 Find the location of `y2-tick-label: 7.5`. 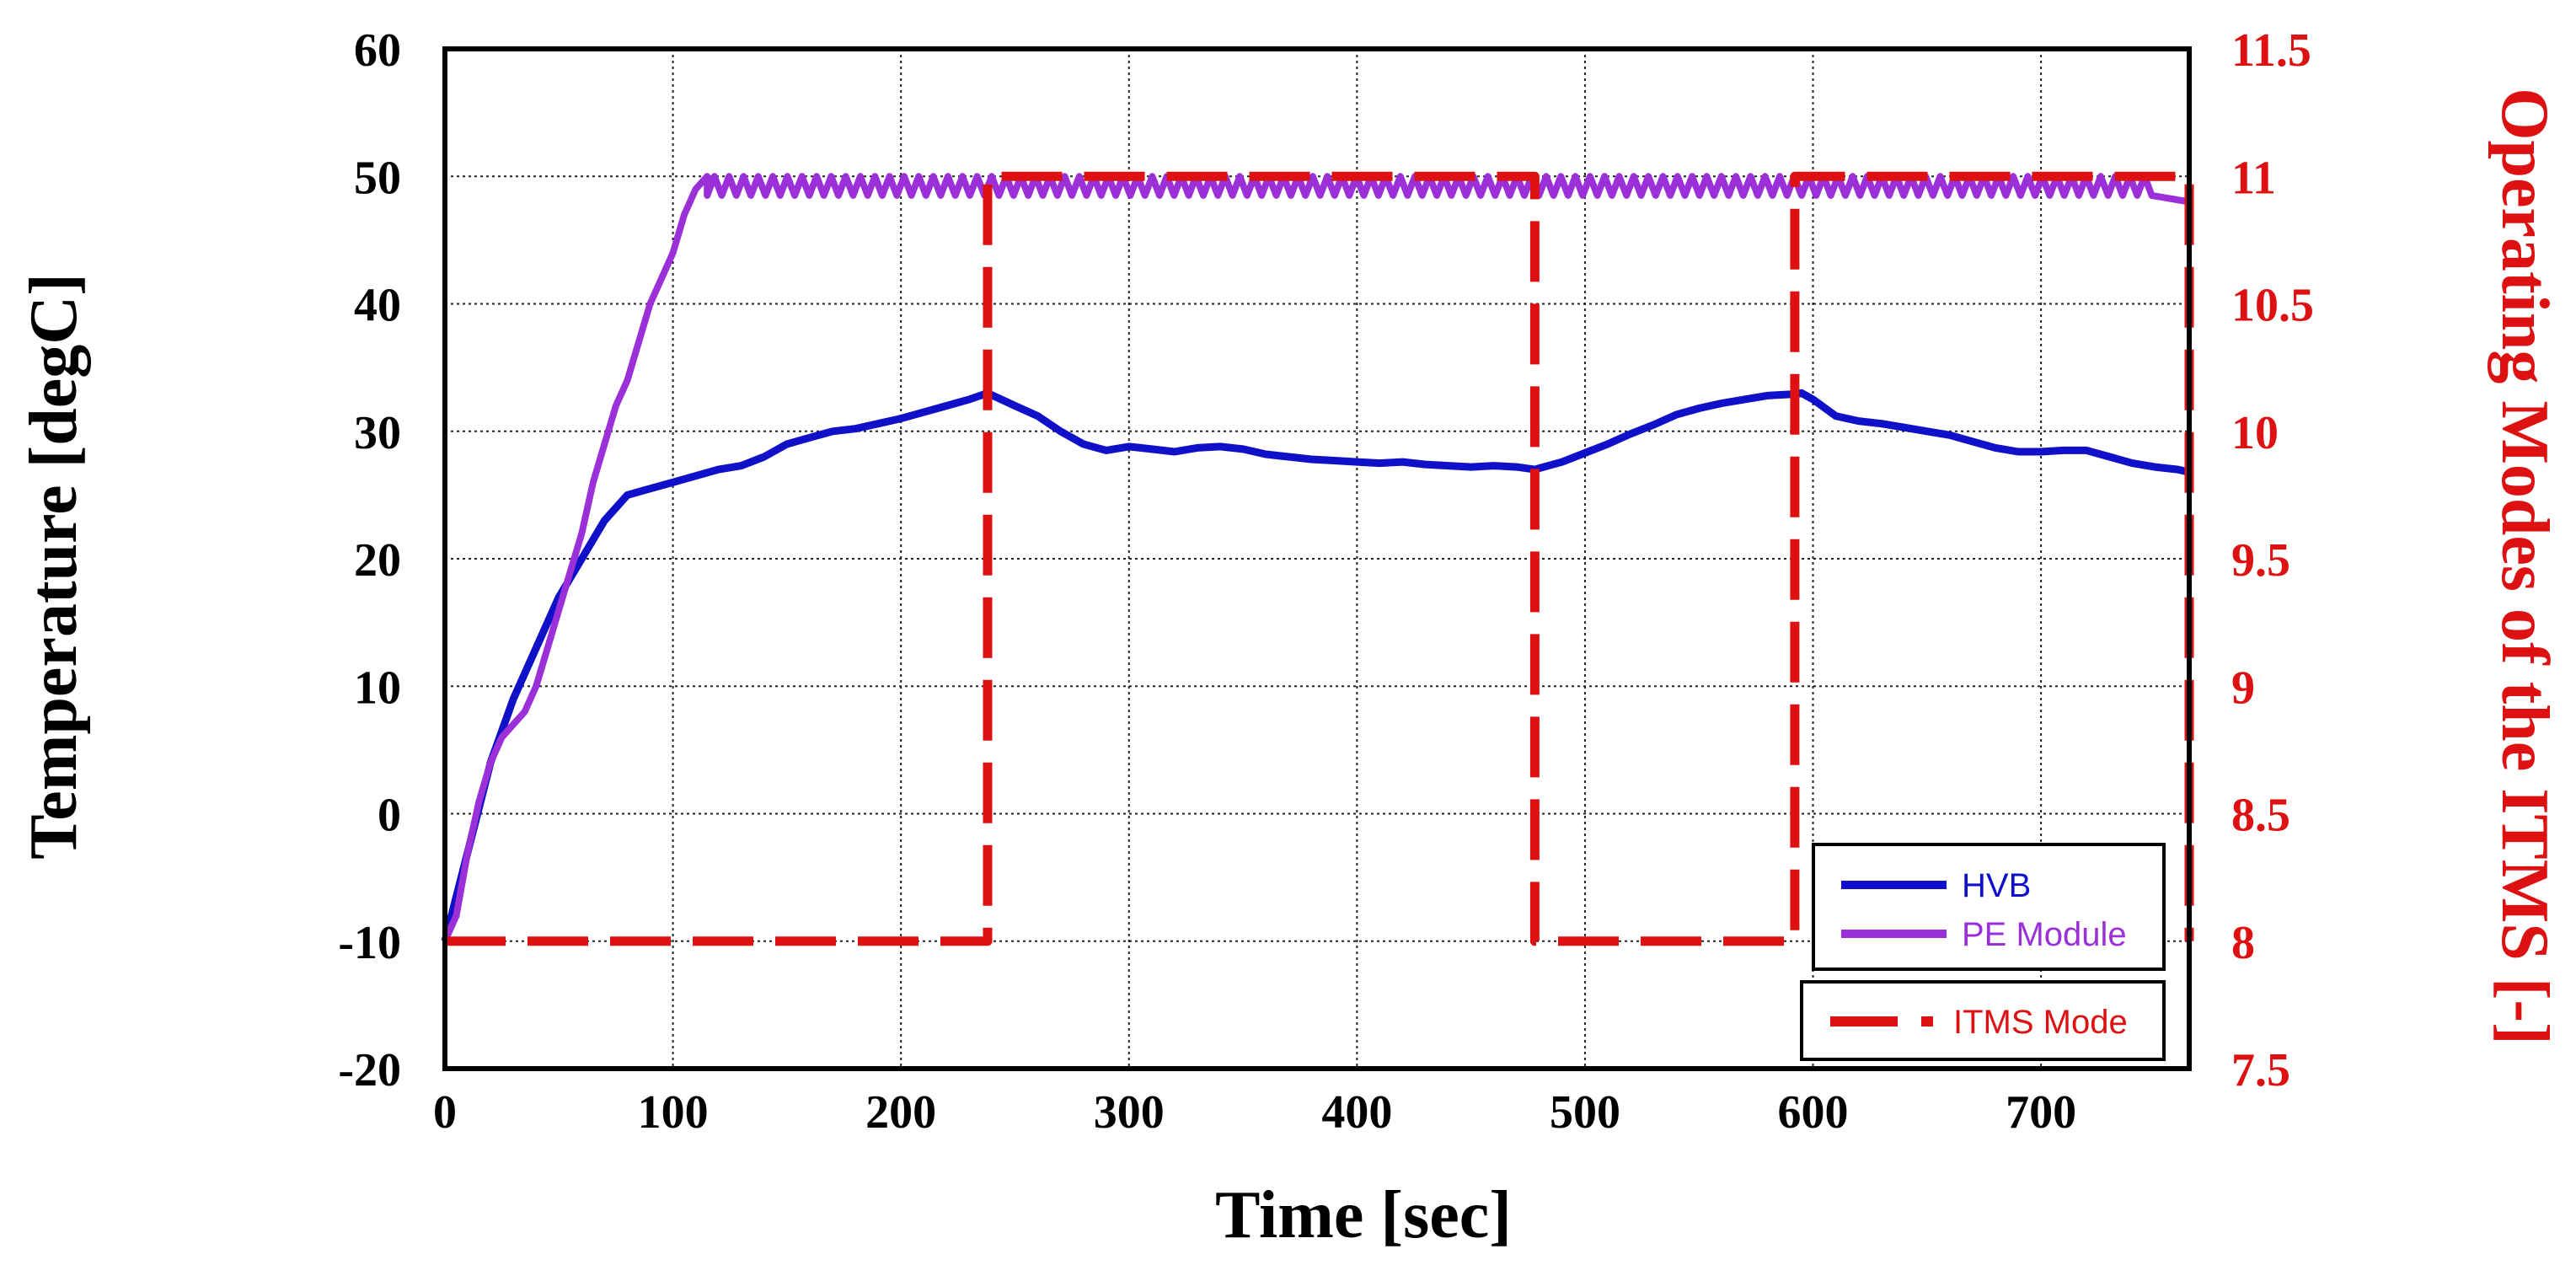

y2-tick-label: 7.5 is located at coordinates (2260, 1070).